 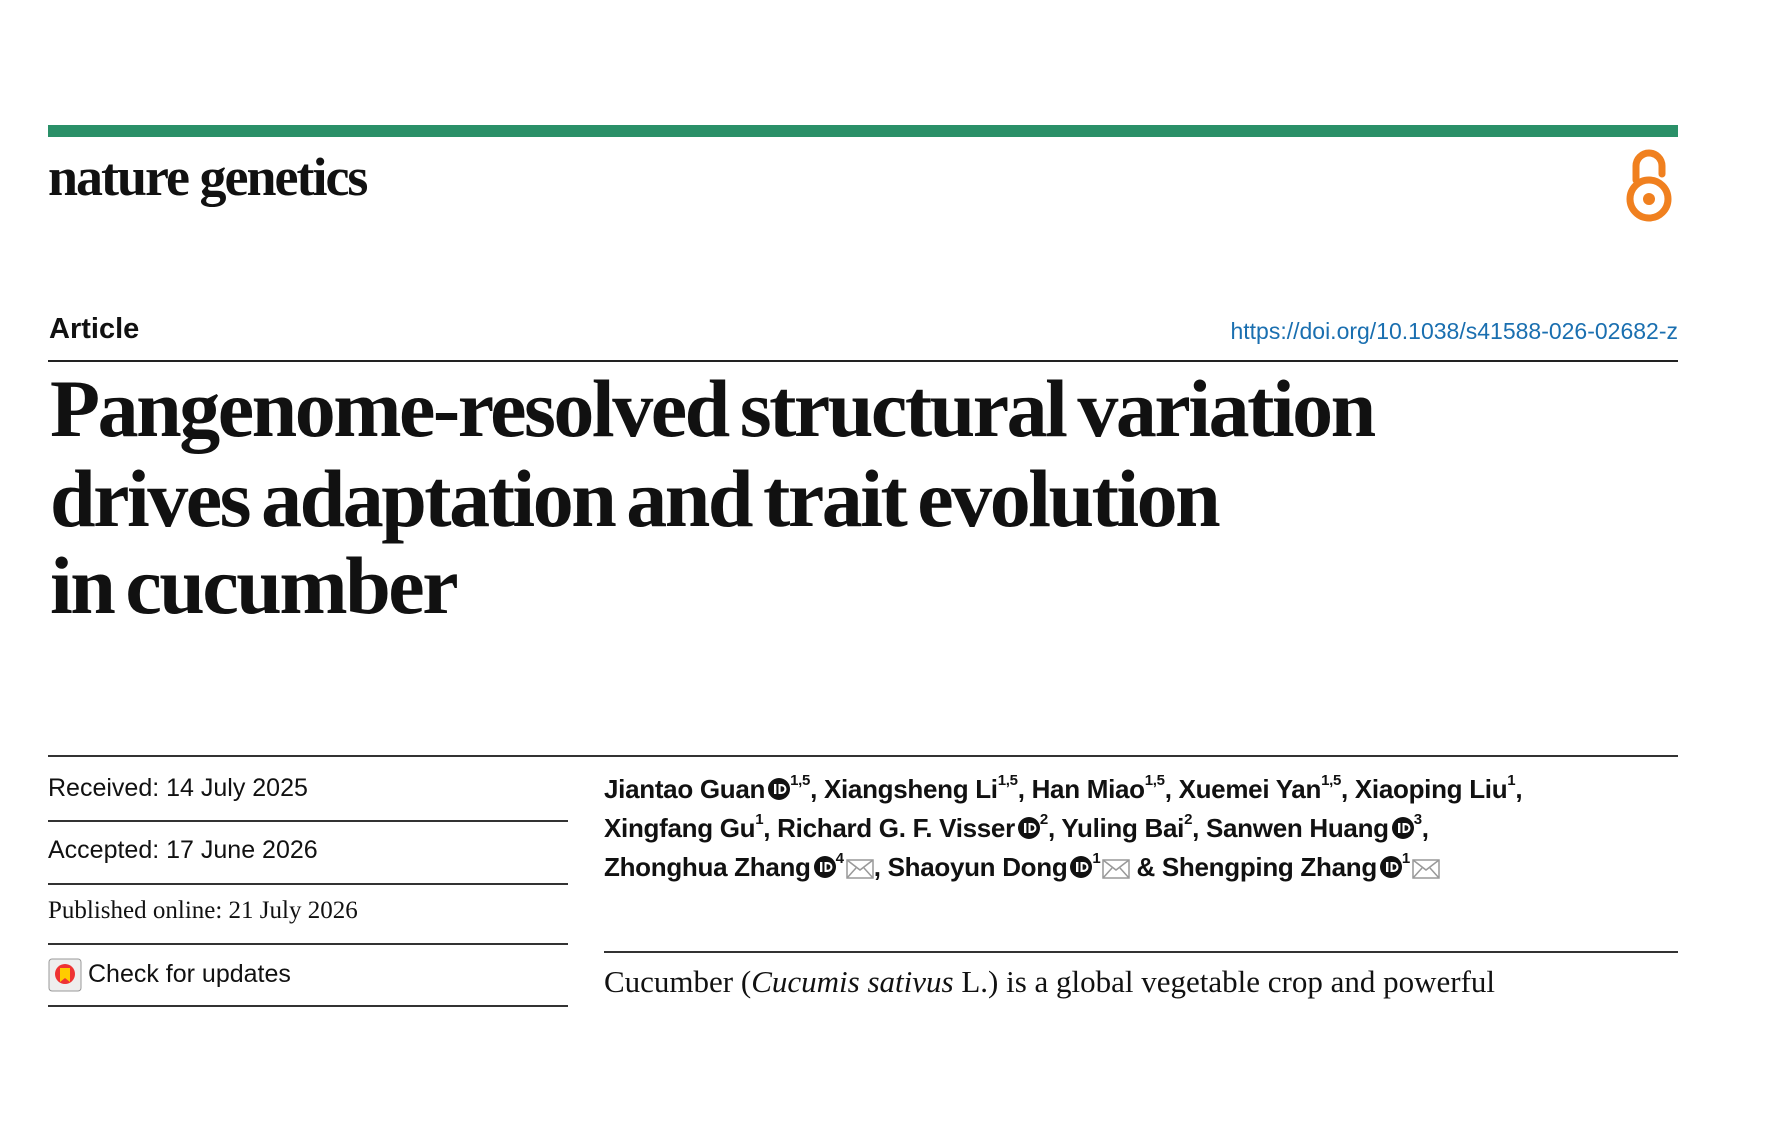 What do you see at coordinates (94, 329) in the screenshot?
I see `article-type: Article` at bounding box center [94, 329].